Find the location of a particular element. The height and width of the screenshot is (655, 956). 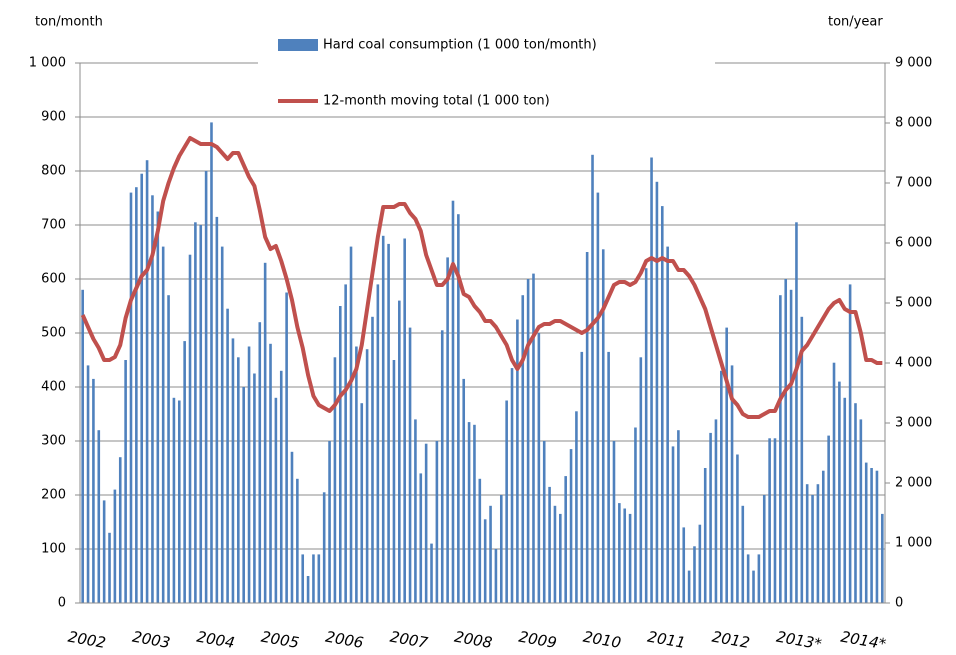

x-tick-label: 2006 is located at coordinates (344, 640).